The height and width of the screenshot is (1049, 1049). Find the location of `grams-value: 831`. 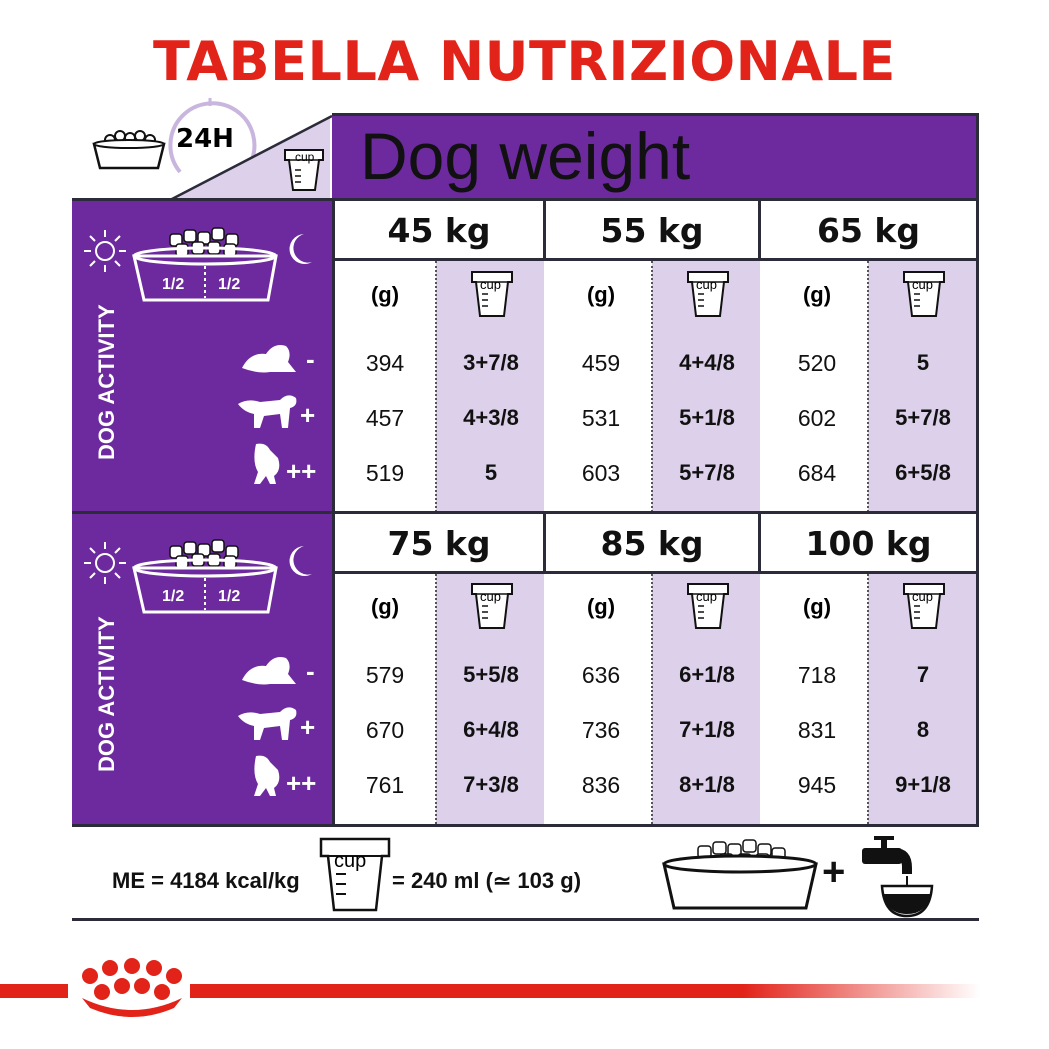

grams-value: 831 is located at coordinates (817, 730).